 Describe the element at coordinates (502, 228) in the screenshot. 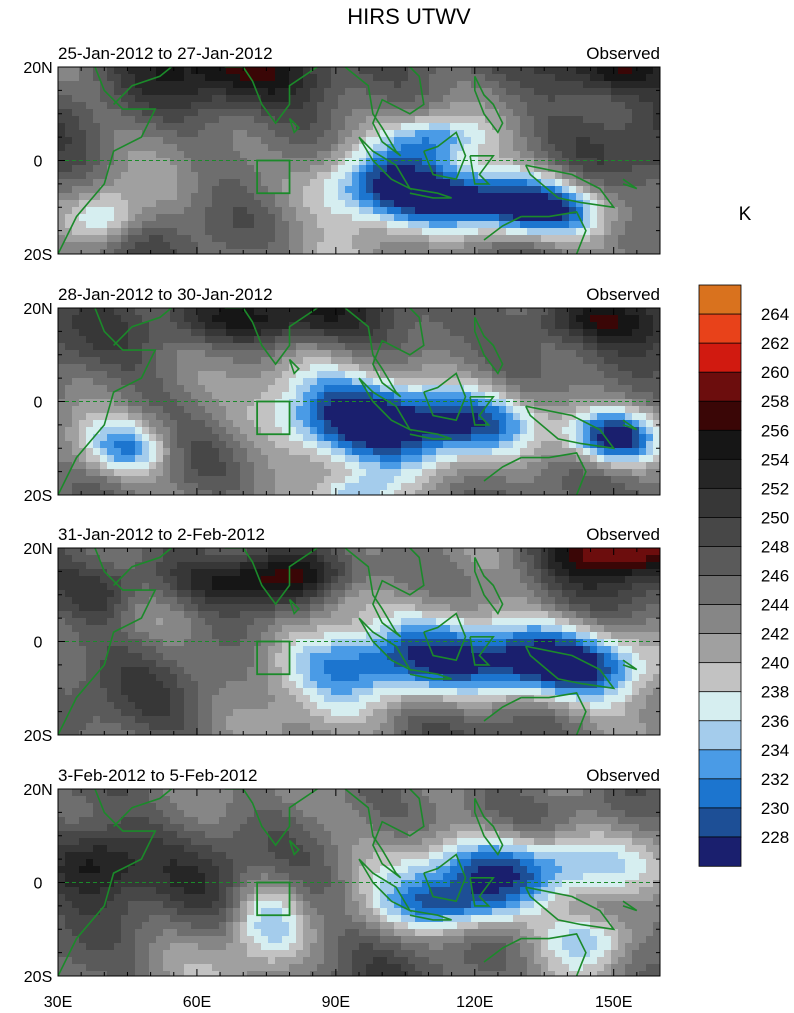

I see `coastline` at that location.